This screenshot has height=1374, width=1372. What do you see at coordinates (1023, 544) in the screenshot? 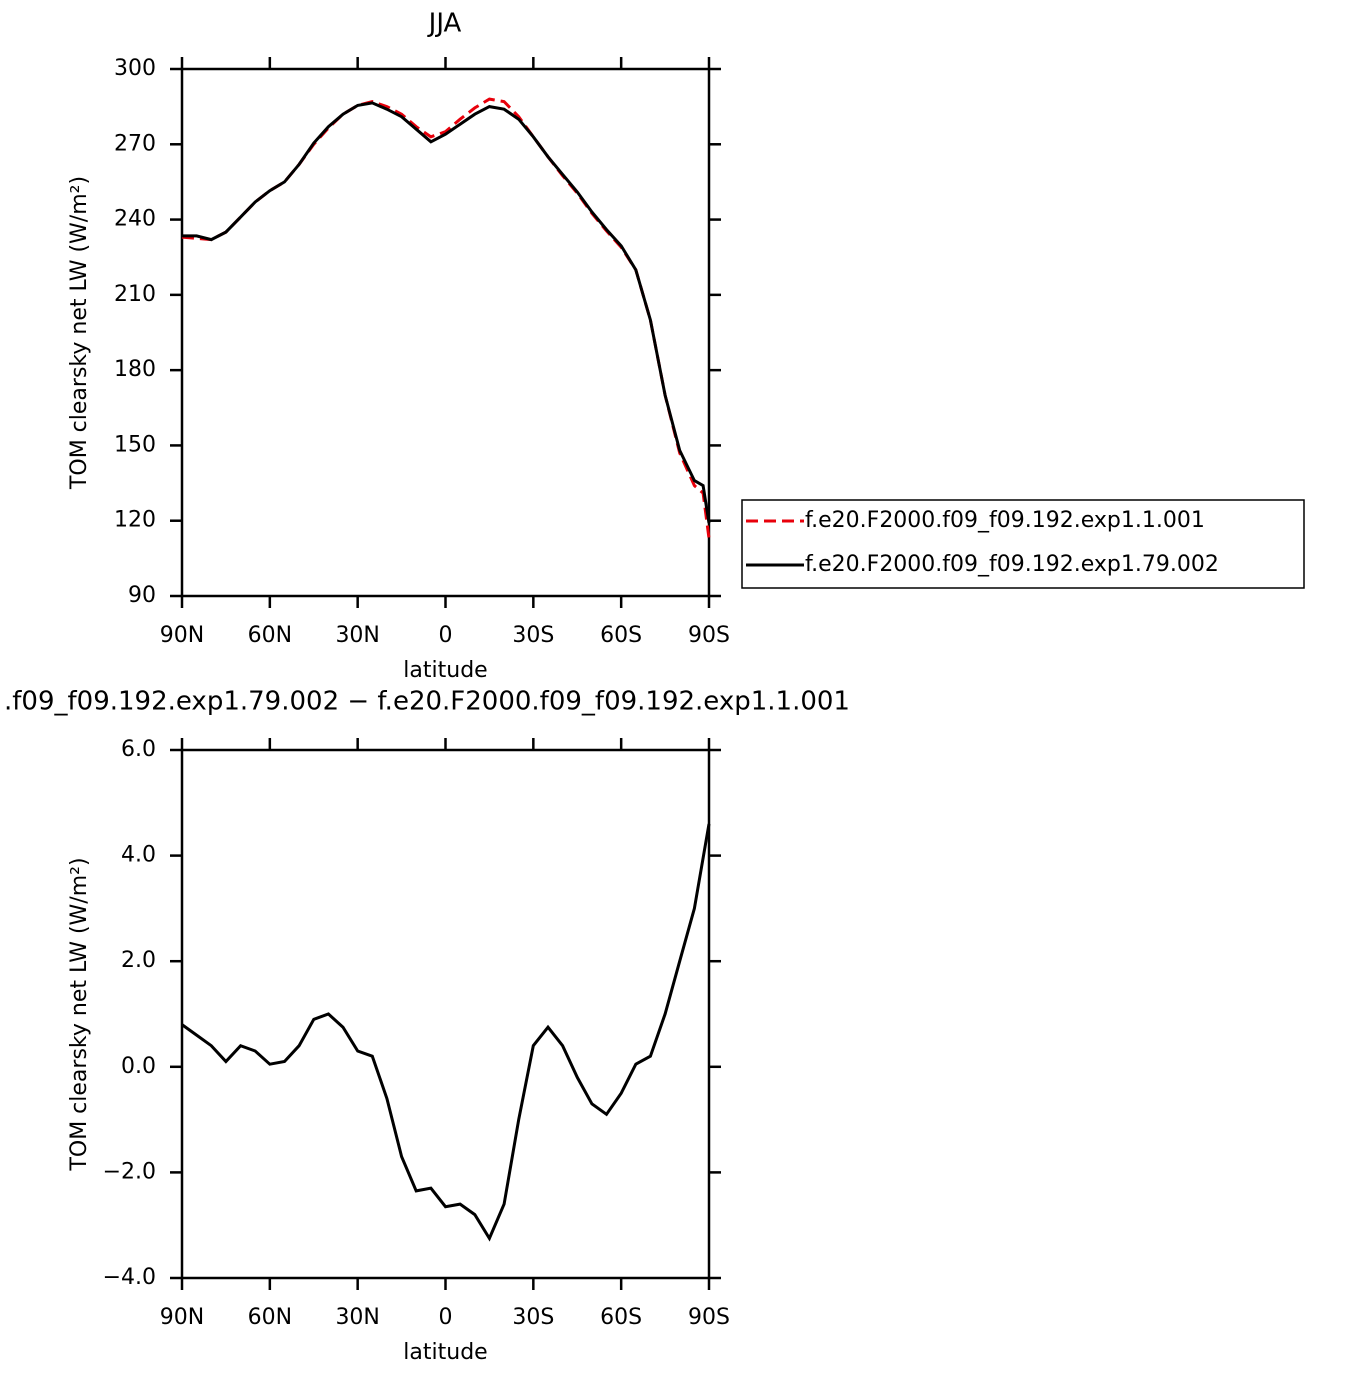
I see `legend-box` at bounding box center [1023, 544].